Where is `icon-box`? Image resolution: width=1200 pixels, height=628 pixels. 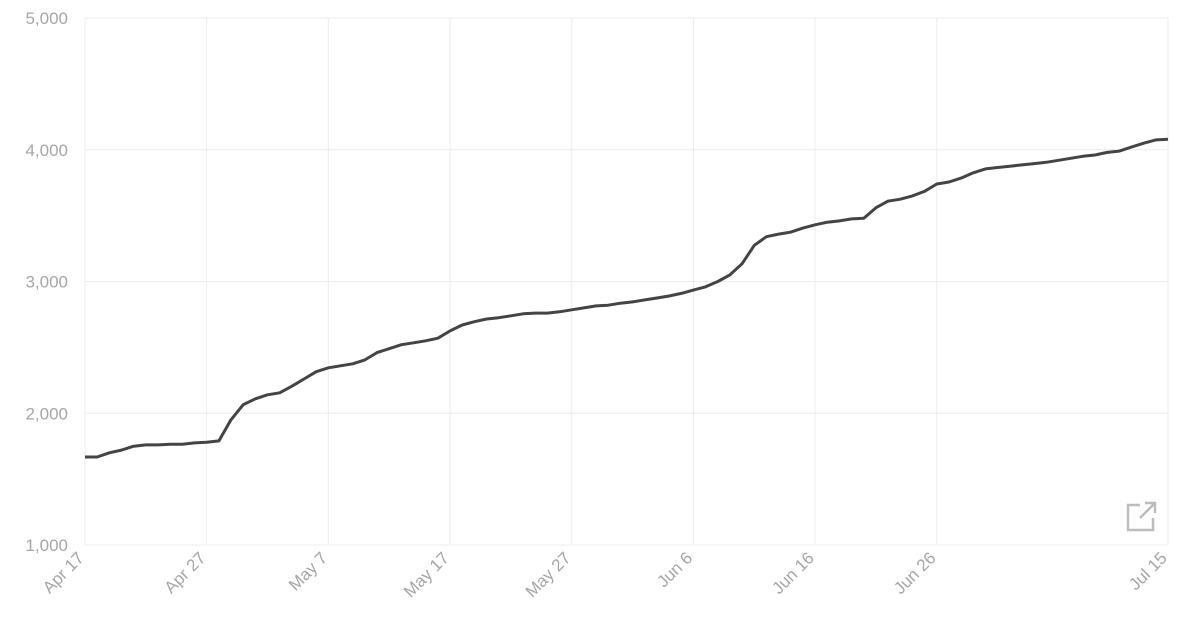 icon-box is located at coordinates (1140, 517).